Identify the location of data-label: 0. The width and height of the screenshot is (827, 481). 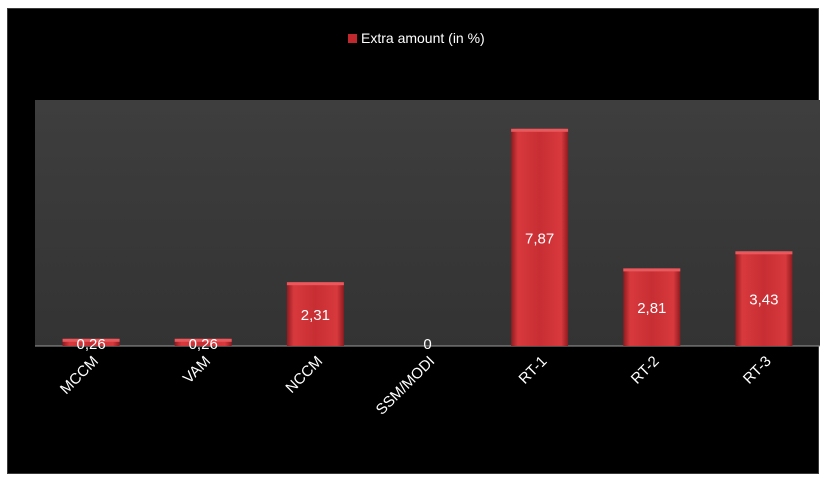
(427, 344).